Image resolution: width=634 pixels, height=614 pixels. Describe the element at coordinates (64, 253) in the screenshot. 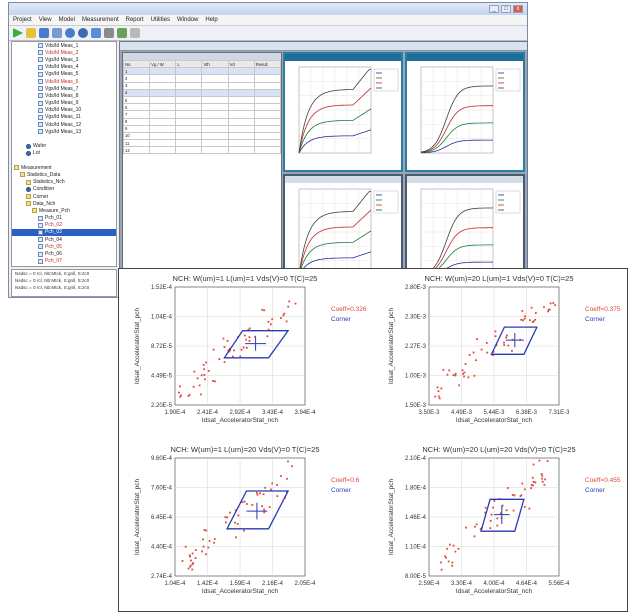

I see `tree-node: Pch_06` at that location.